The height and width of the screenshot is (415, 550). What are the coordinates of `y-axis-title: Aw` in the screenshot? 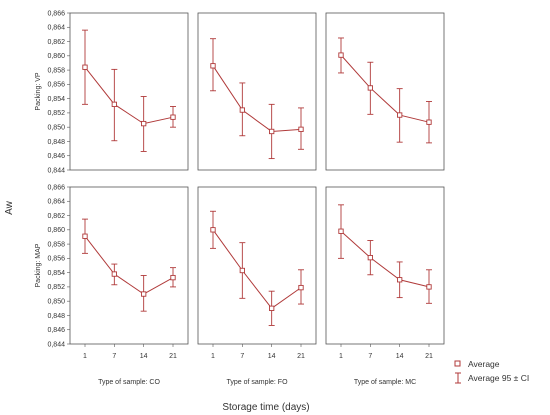 It's located at (9, 207).